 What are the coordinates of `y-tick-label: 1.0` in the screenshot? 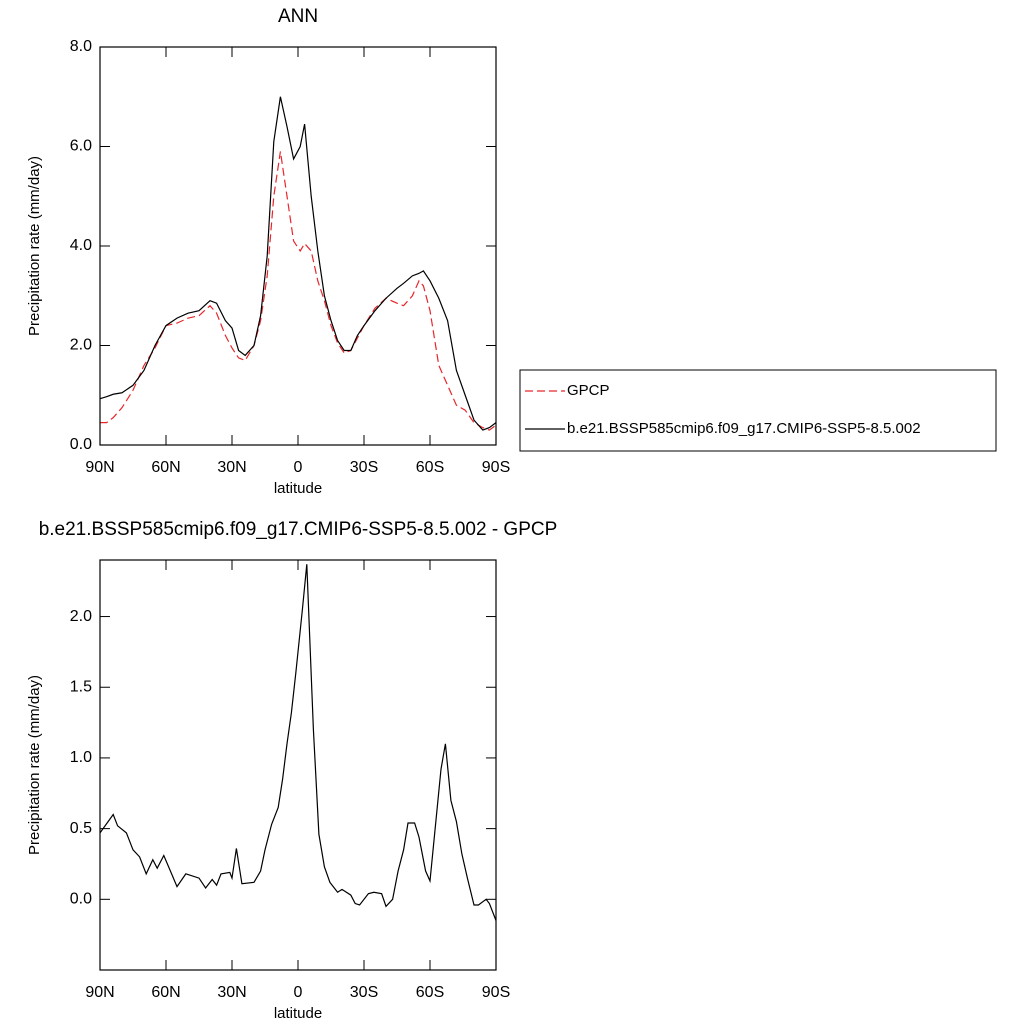 It's located at (81, 757).